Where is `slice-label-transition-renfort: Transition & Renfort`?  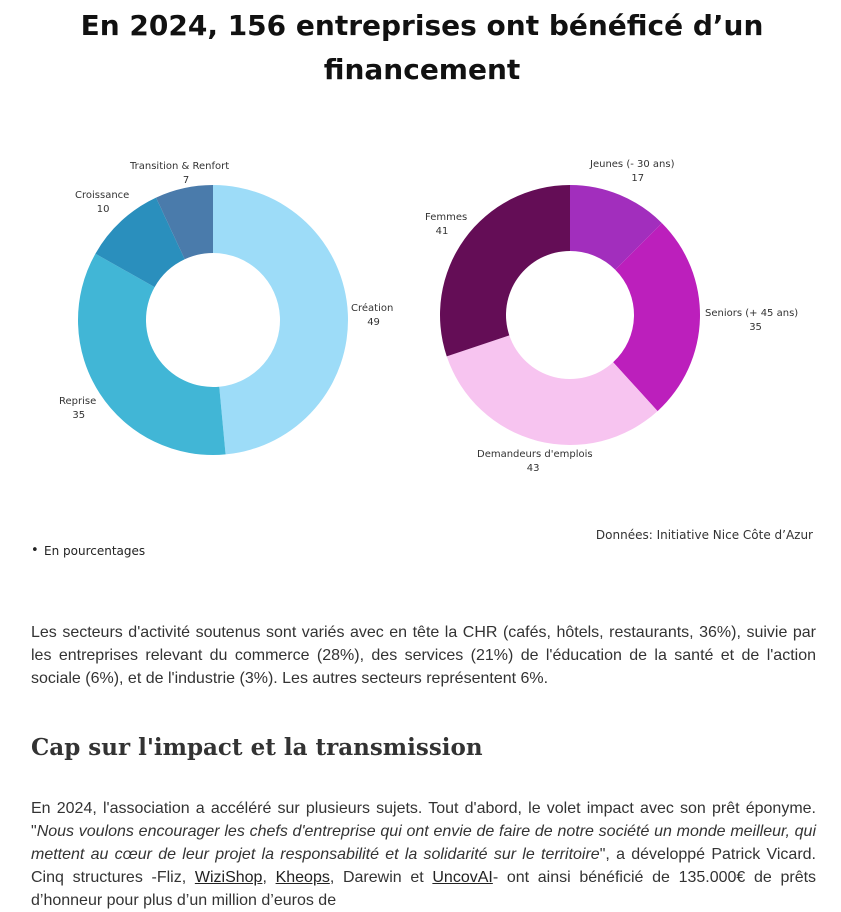
slice-label-transition-renfort: Transition & Renfort is located at coordinates (179, 166).